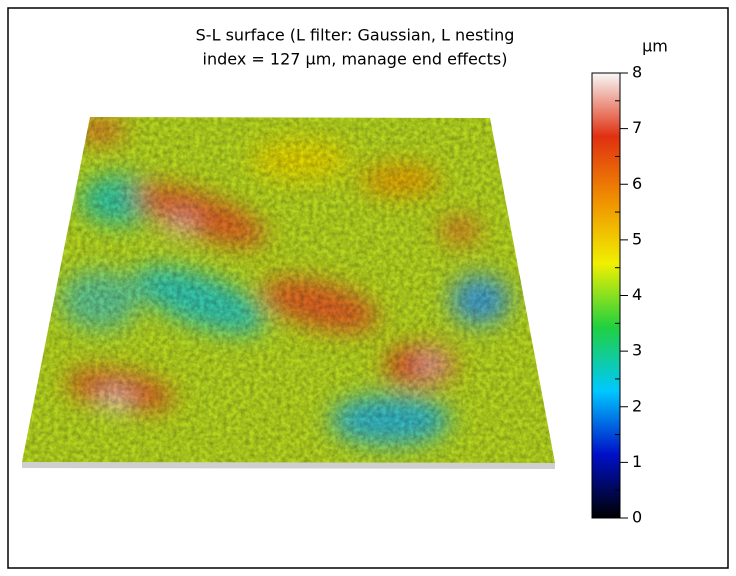 The width and height of the screenshot is (736, 576). I want to click on colorbar-tick-label: 3, so click(637, 350).